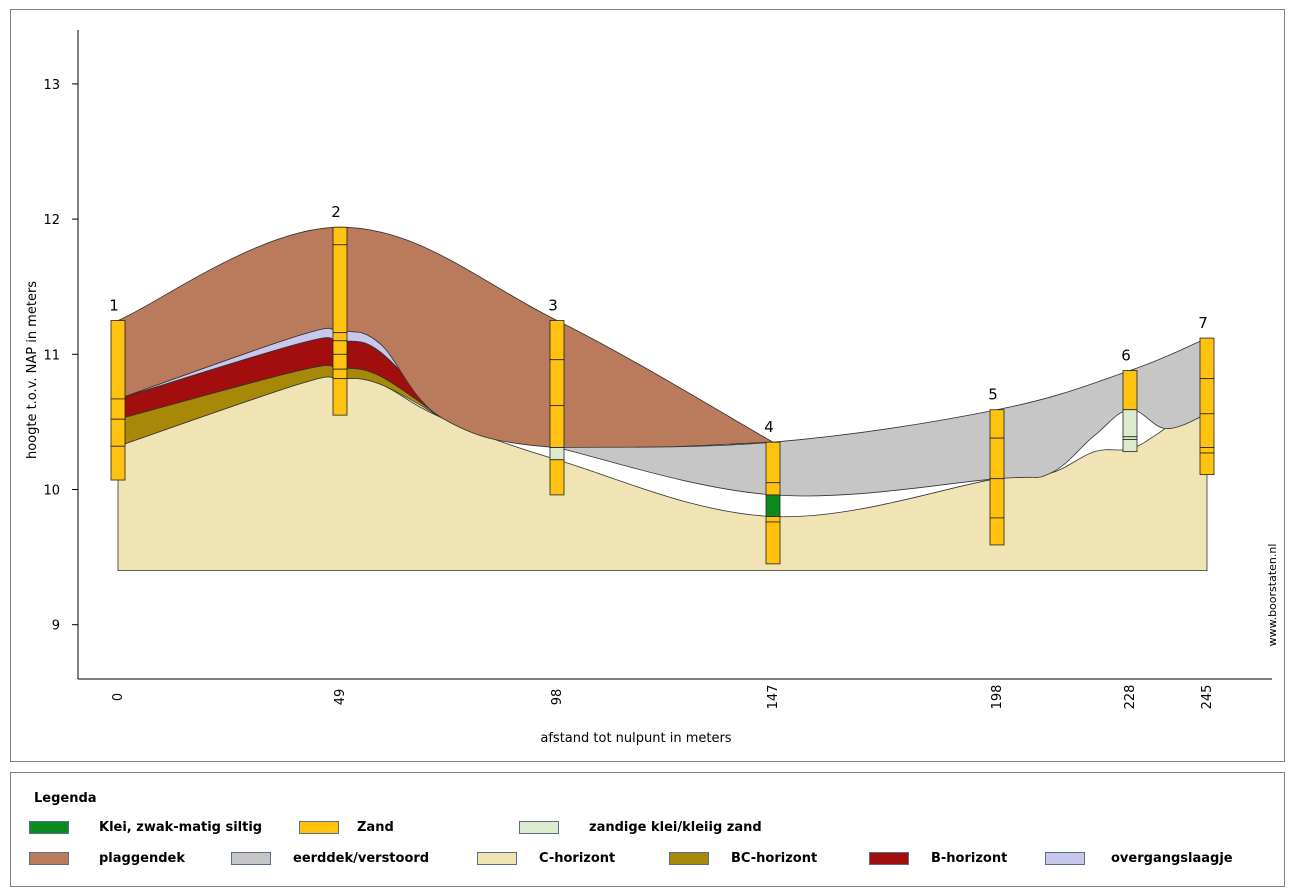 The width and height of the screenshot is (1292, 893). Describe the element at coordinates (181, 827) in the screenshot. I see `legend-label: Klei, zwak-matig siltig` at that location.